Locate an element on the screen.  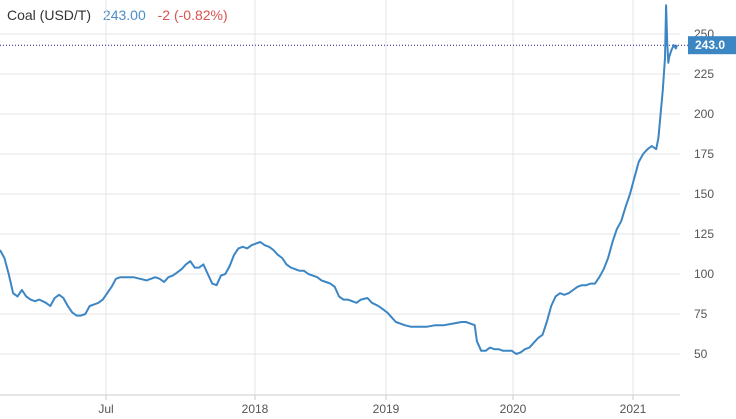
y-tick-label: 75 is located at coordinates (701, 314).